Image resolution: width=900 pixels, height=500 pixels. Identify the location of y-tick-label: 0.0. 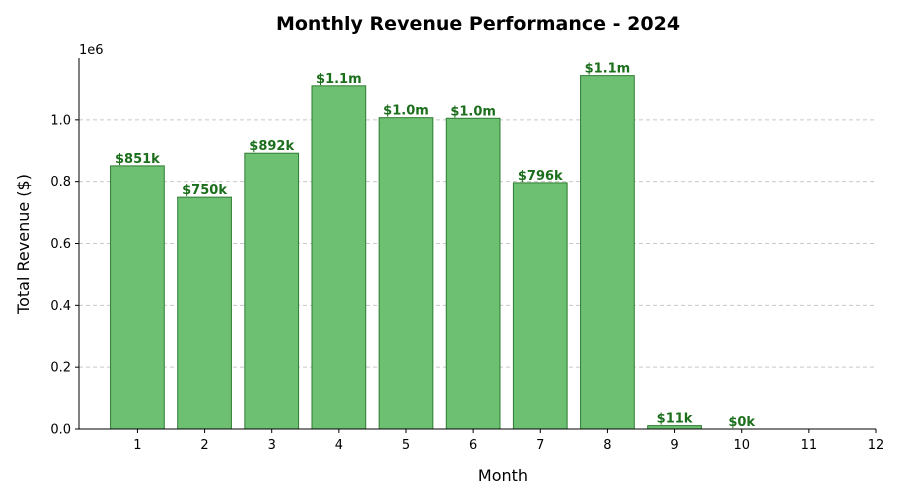
(60, 430).